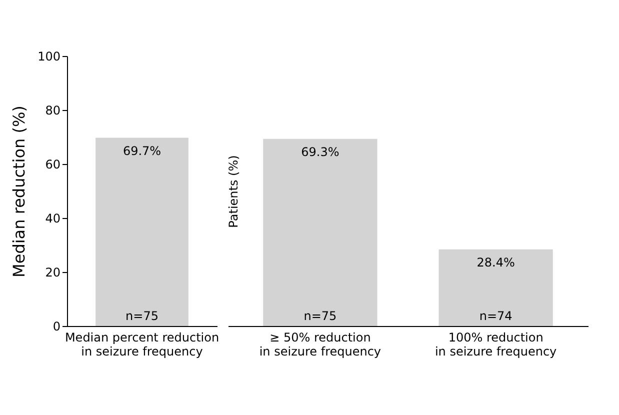  What do you see at coordinates (52, 219) in the screenshot?
I see `y-tick-label: 40` at bounding box center [52, 219].